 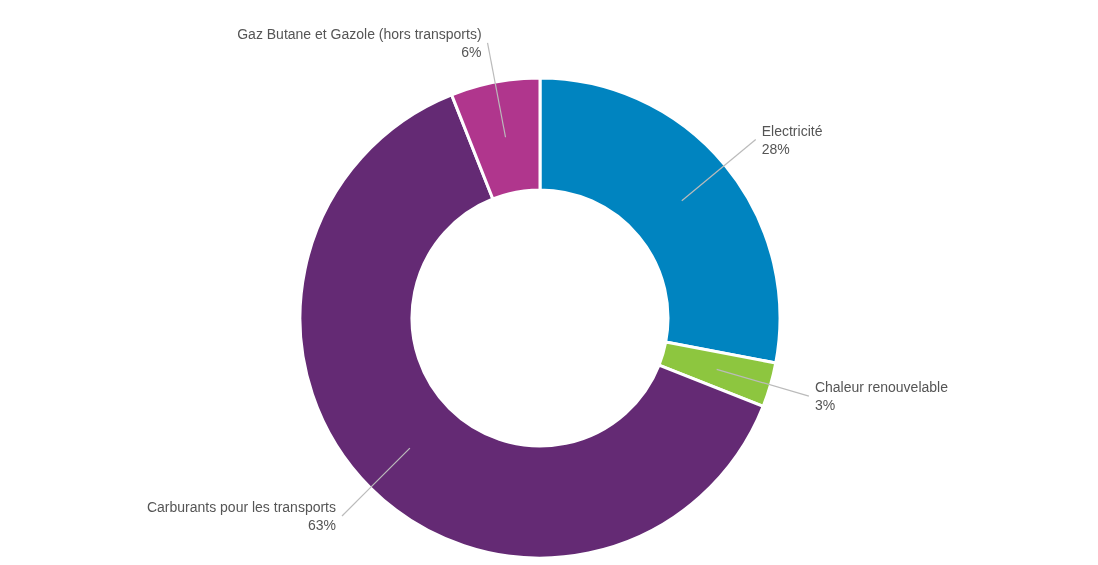 What do you see at coordinates (241, 506) in the screenshot?
I see `slice-label: Carburants pour les transports` at bounding box center [241, 506].